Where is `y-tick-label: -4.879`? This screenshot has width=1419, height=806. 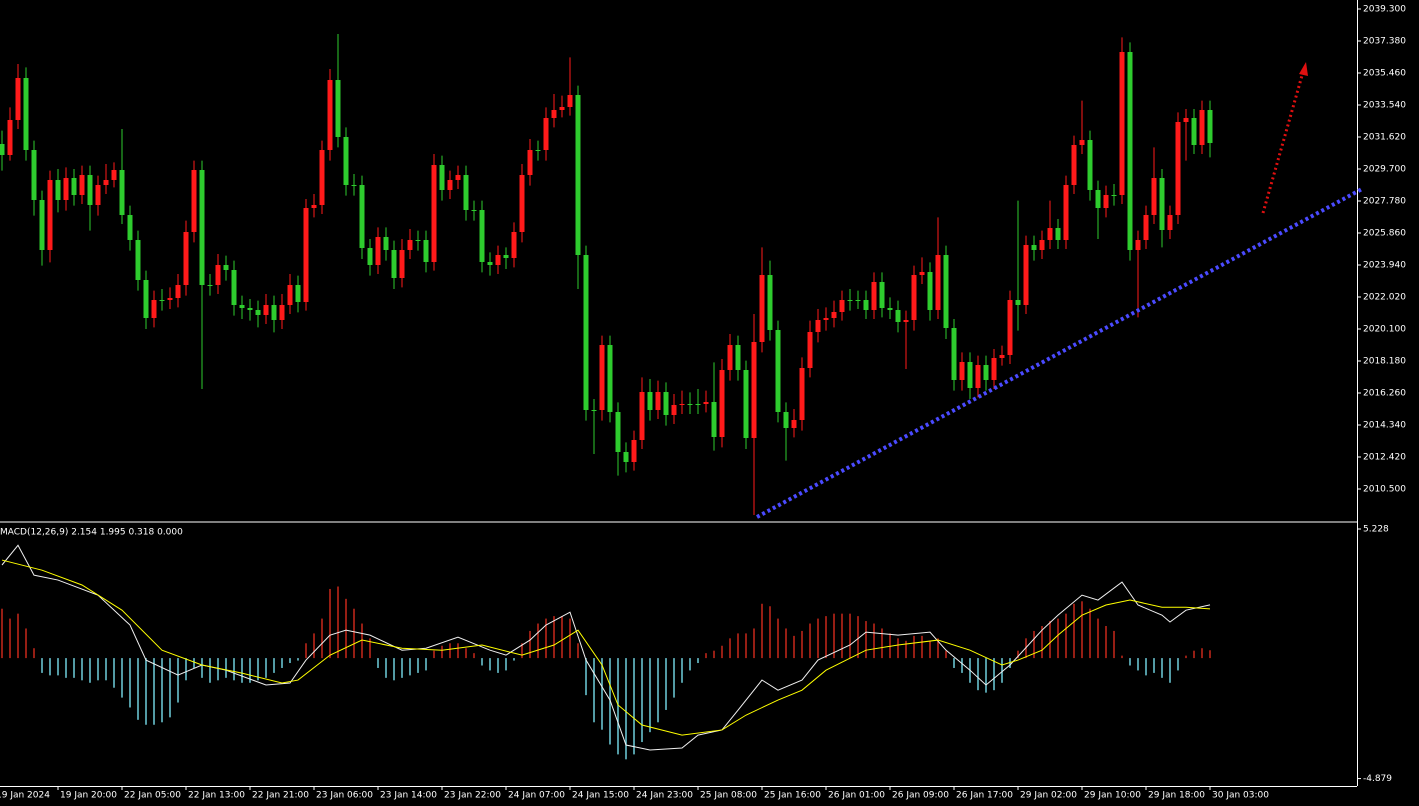
y-tick-label: -4.879 is located at coordinates (1377, 779).